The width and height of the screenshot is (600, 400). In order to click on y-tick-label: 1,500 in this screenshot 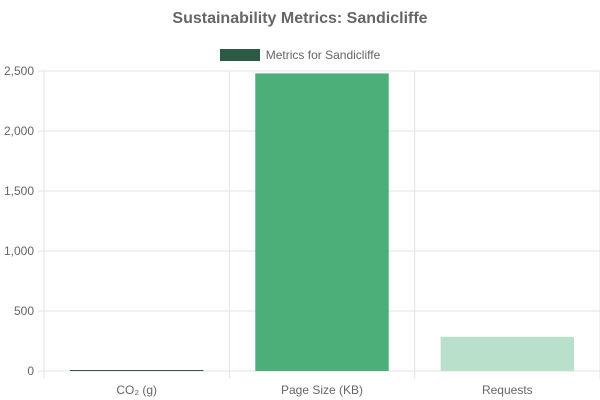, I will do `click(19, 191)`.